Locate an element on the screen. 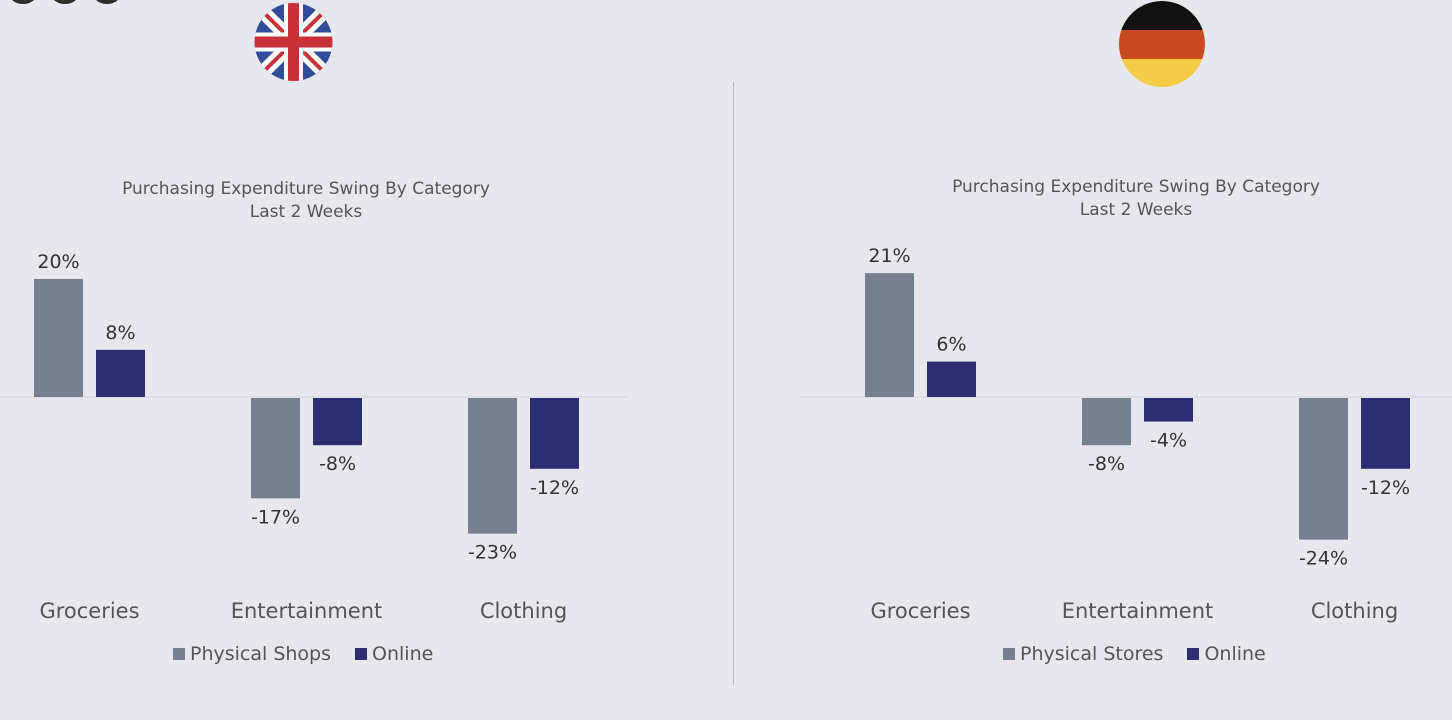  data-label: -17% is located at coordinates (275, 517).